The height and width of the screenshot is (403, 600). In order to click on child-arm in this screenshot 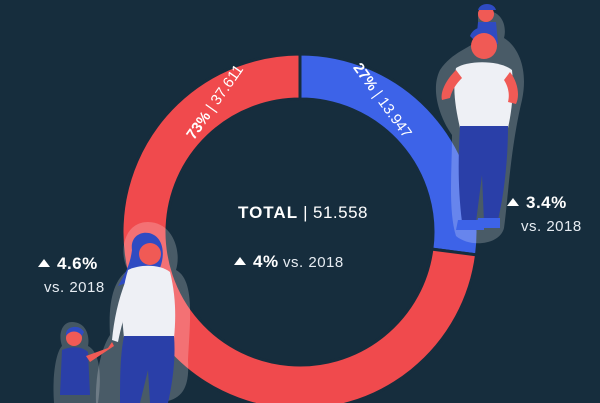, I will do `click(100, 352)`.